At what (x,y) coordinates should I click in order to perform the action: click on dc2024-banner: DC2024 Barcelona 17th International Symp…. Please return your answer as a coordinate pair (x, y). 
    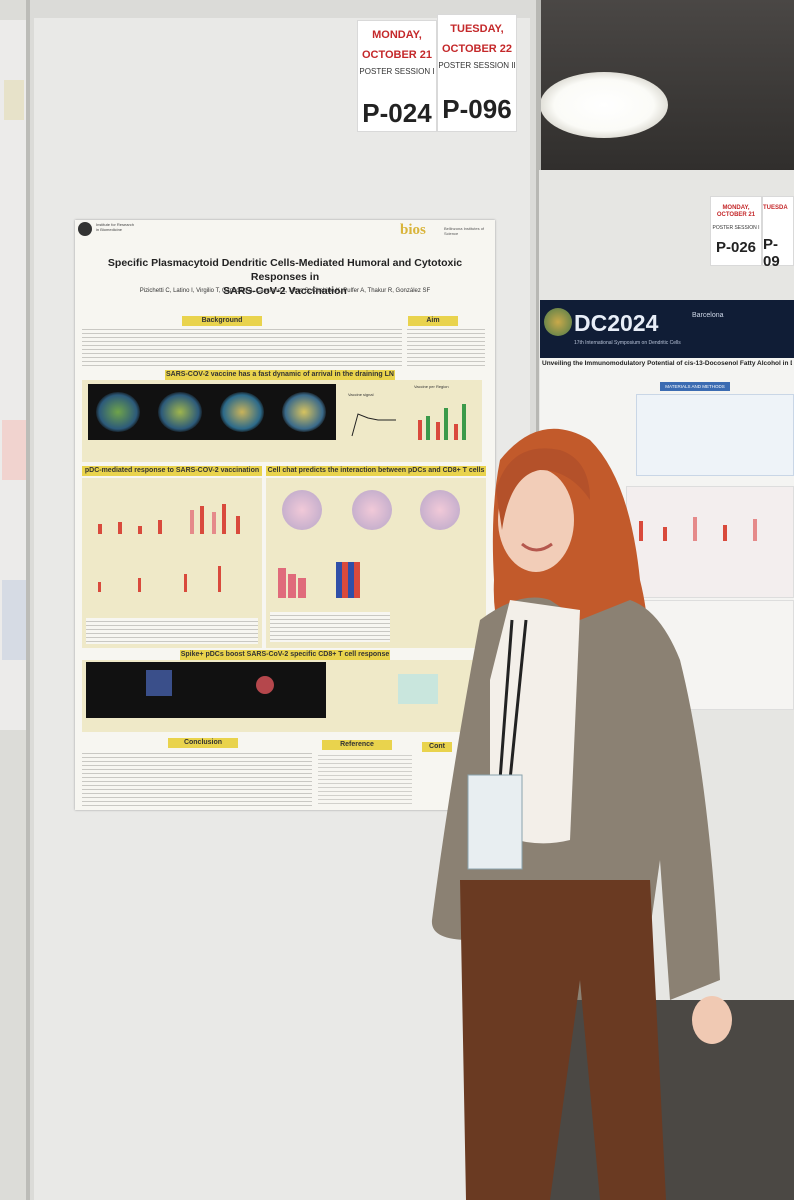
    Looking at the image, I should click on (667, 329).